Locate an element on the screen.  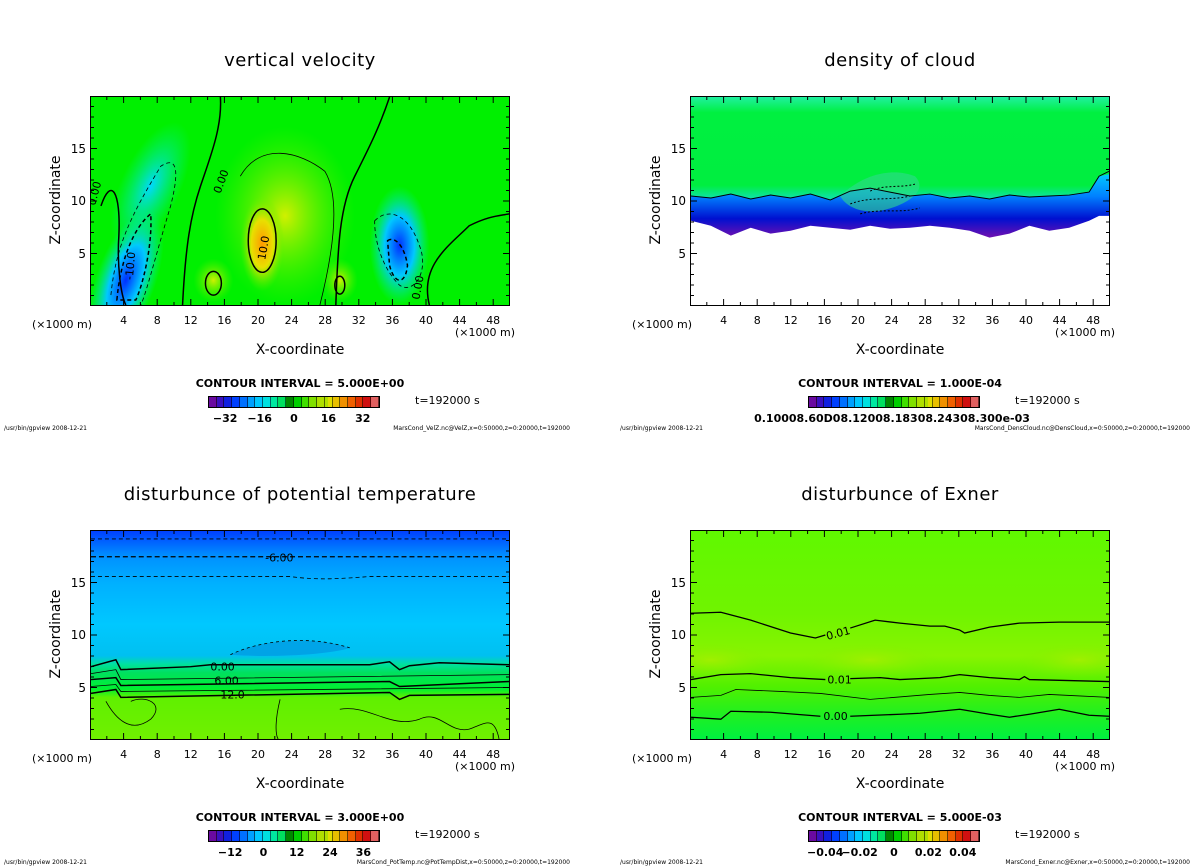
cloud-contours is located at coordinates (900, 192).